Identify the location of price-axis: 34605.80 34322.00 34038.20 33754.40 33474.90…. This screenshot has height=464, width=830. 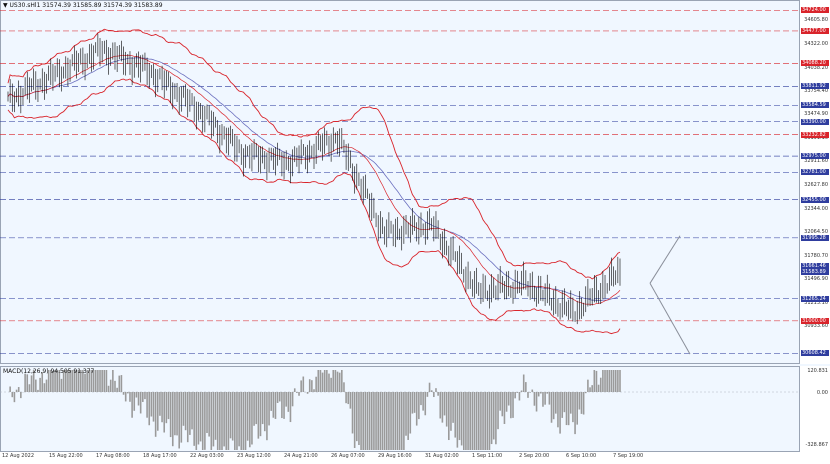
(815, 182).